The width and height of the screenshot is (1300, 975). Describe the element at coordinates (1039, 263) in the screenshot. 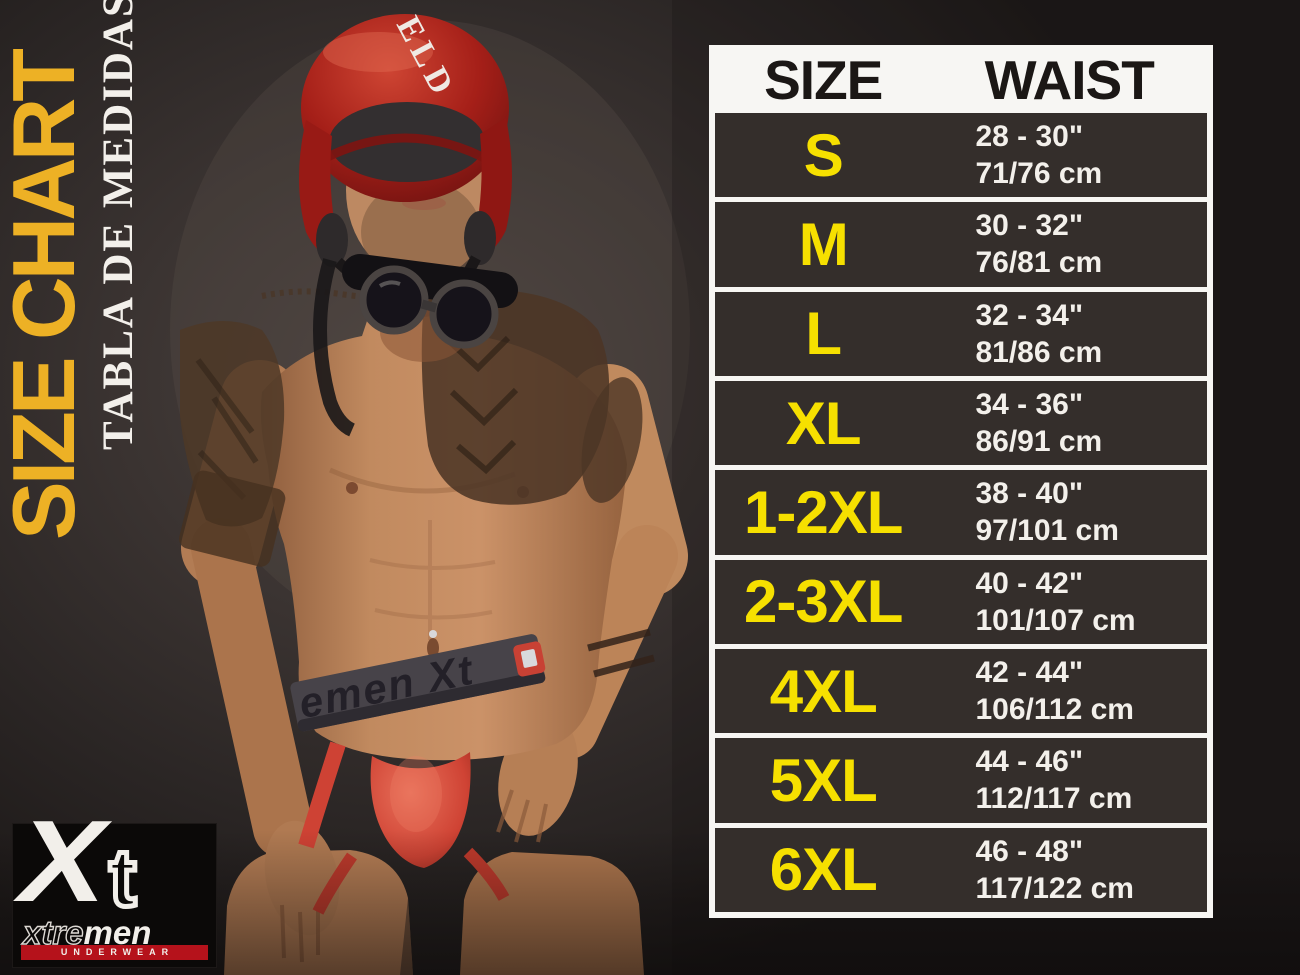

I see `waist-cm: 76/81 cm` at that location.